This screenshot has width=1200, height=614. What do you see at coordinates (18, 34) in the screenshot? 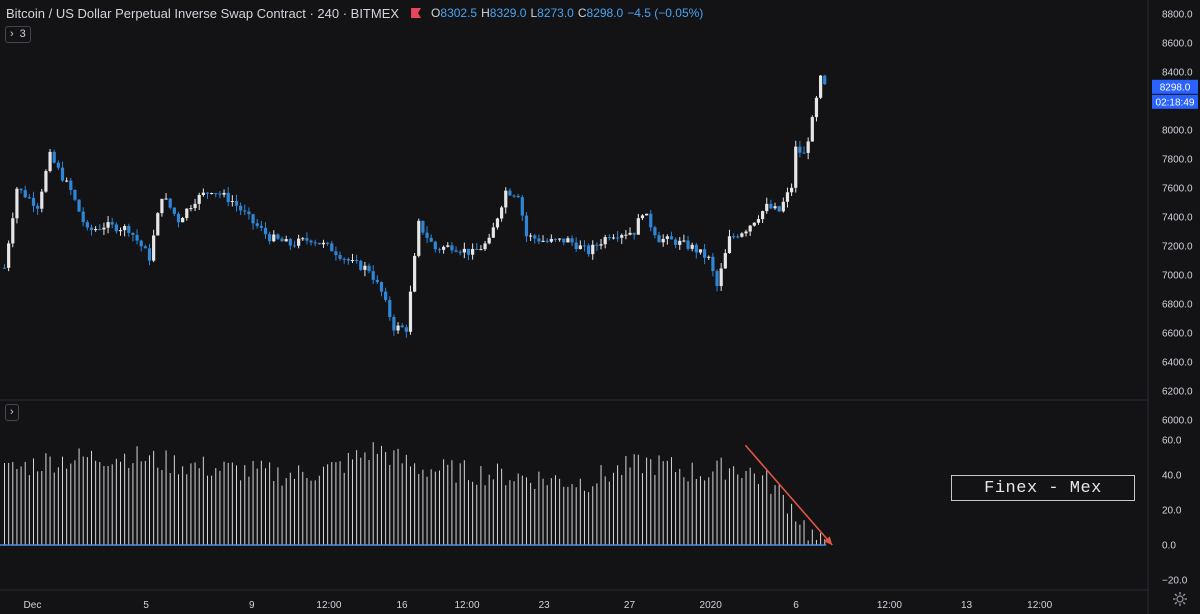
I see `indicators-toggle-button: › 3` at bounding box center [18, 34].